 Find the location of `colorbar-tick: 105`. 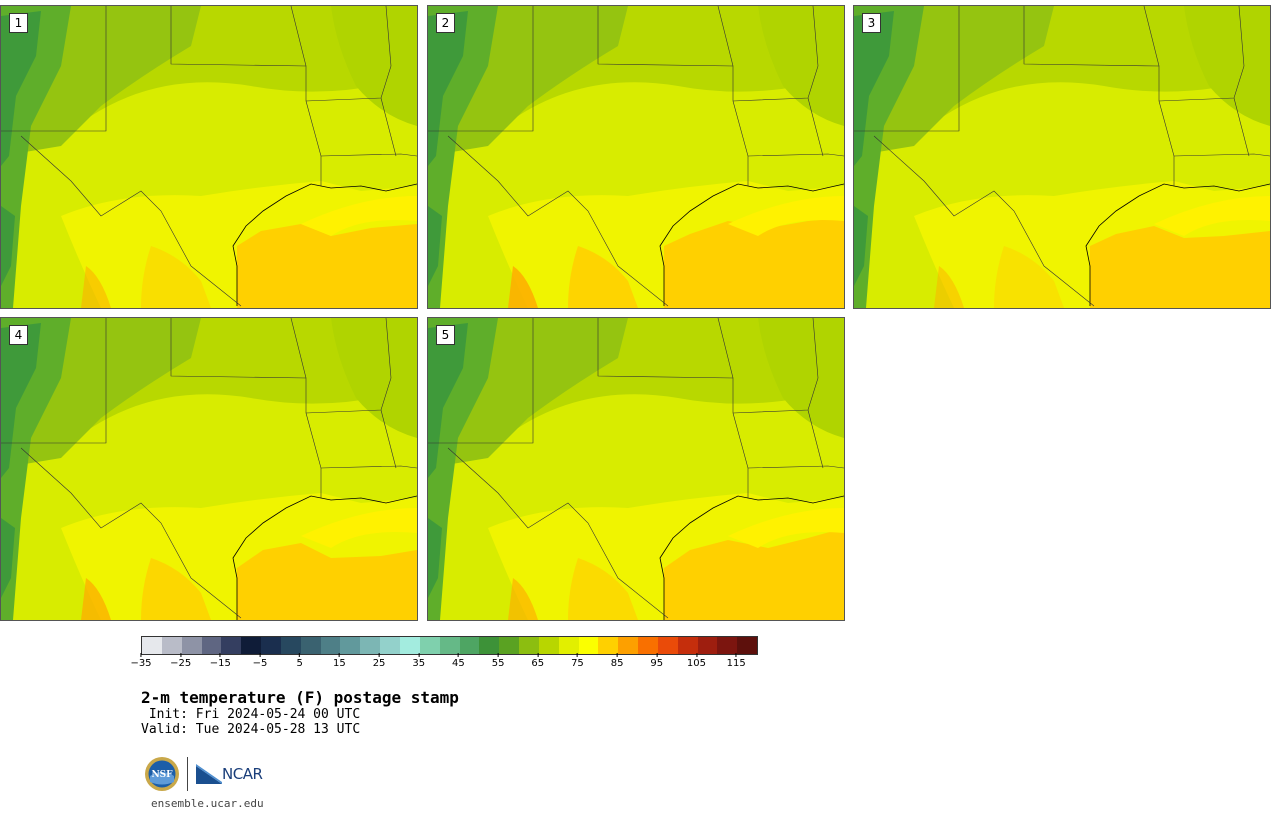

colorbar-tick: 105 is located at coordinates (696, 661).